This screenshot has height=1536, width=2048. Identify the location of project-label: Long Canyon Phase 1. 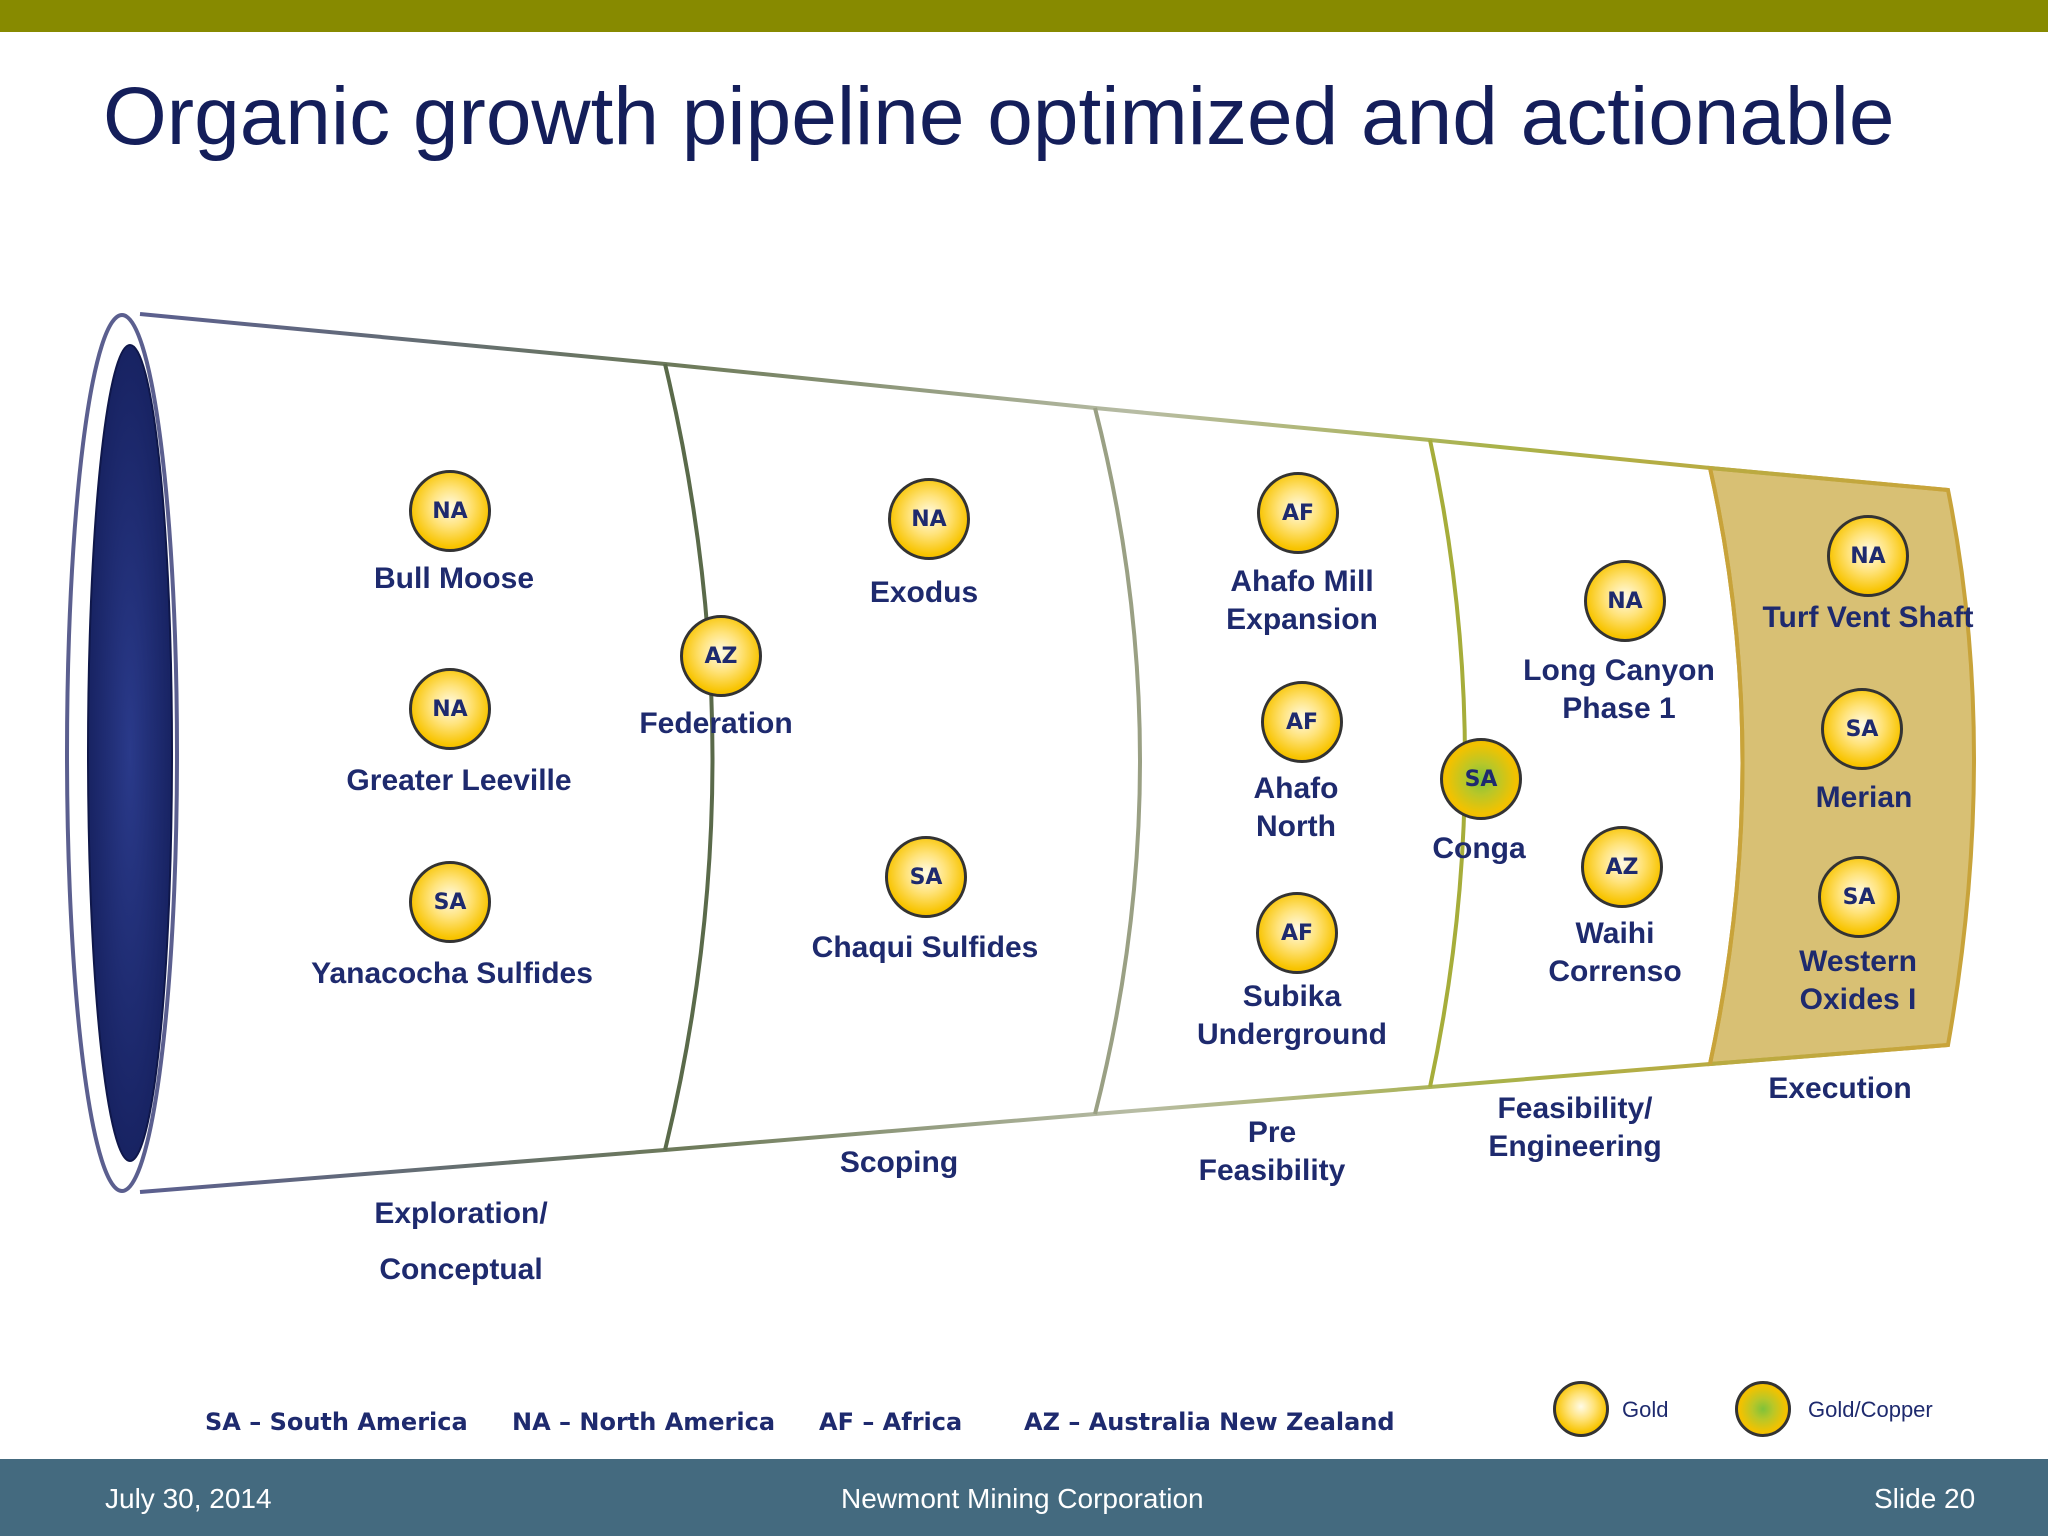
(1619, 689).